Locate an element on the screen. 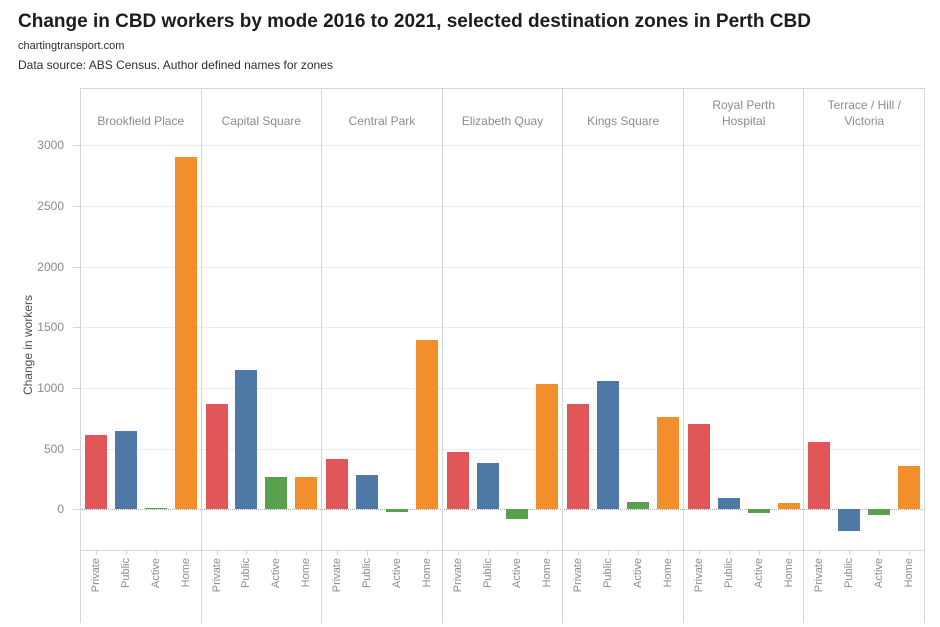 The height and width of the screenshot is (627, 940). y-tick-label: 3000 is located at coordinates (50, 145).